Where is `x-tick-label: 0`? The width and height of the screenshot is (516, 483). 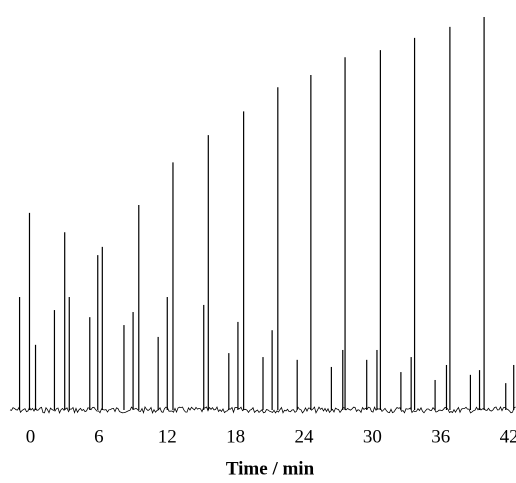 x-tick-label: 0 is located at coordinates (31, 436).